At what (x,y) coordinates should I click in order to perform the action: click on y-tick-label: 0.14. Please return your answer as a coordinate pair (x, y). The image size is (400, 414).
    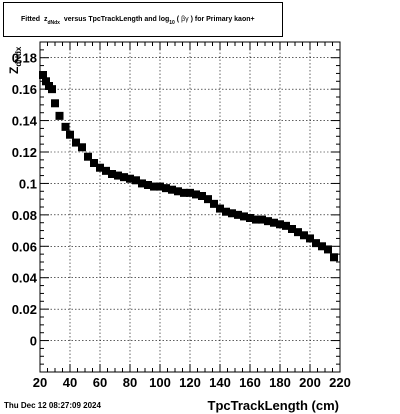
    Looking at the image, I should click on (25, 121).